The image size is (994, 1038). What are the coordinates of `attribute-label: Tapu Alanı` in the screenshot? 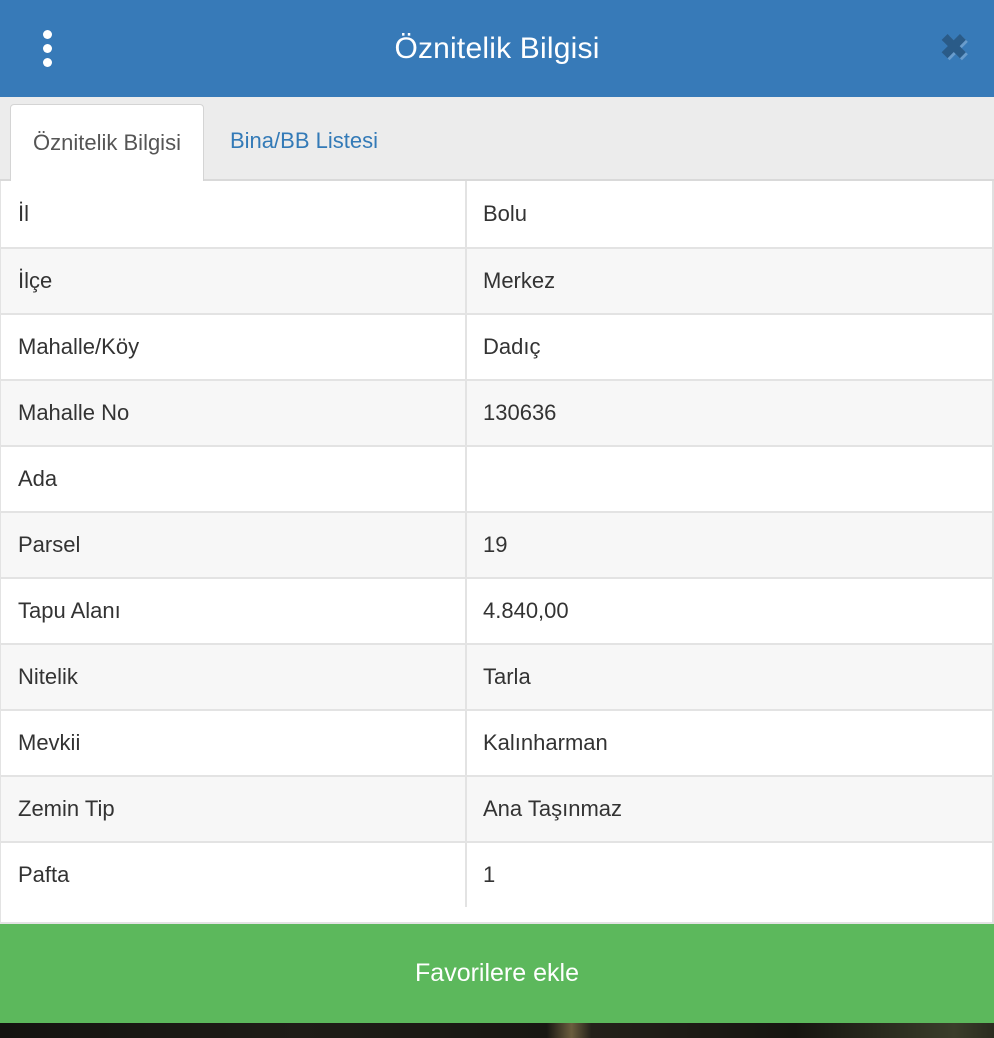 It's located at (234, 611).